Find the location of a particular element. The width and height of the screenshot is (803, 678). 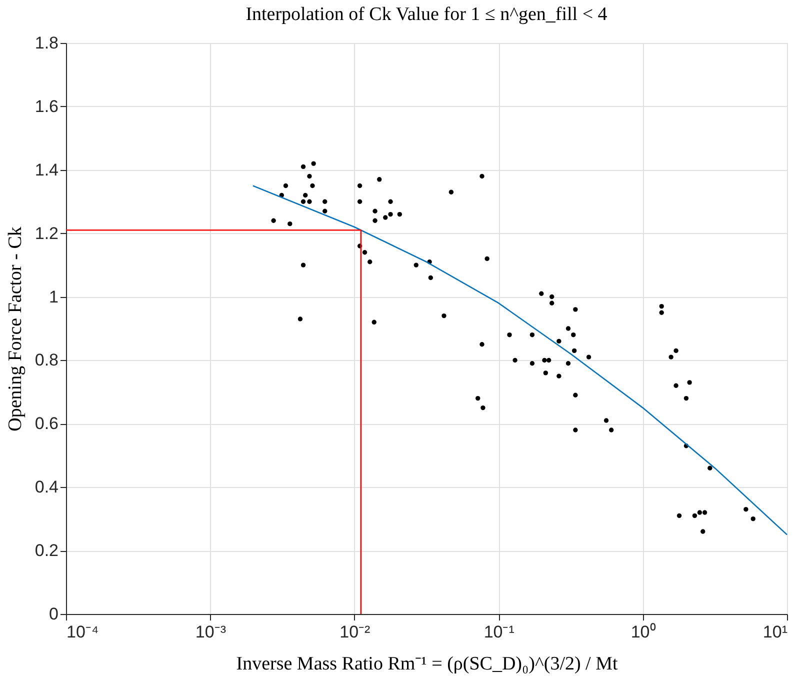

y-tick-label: 1.2 is located at coordinates (46, 233).